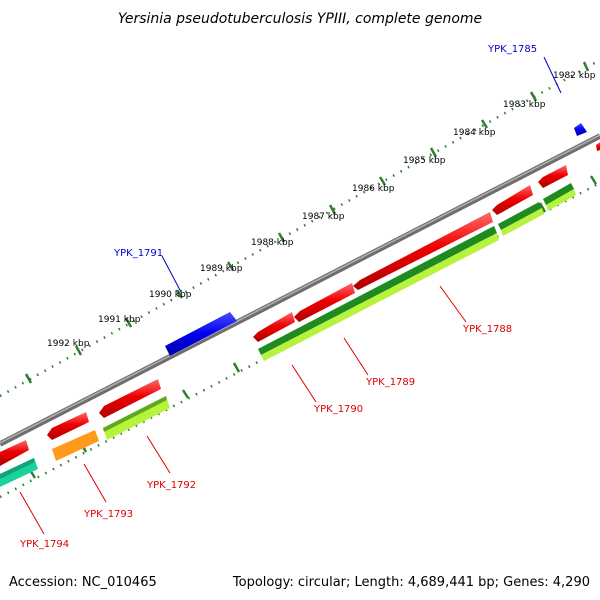  What do you see at coordinates (75, 445) in the screenshot?
I see `cog-track-orange` at bounding box center [75, 445].